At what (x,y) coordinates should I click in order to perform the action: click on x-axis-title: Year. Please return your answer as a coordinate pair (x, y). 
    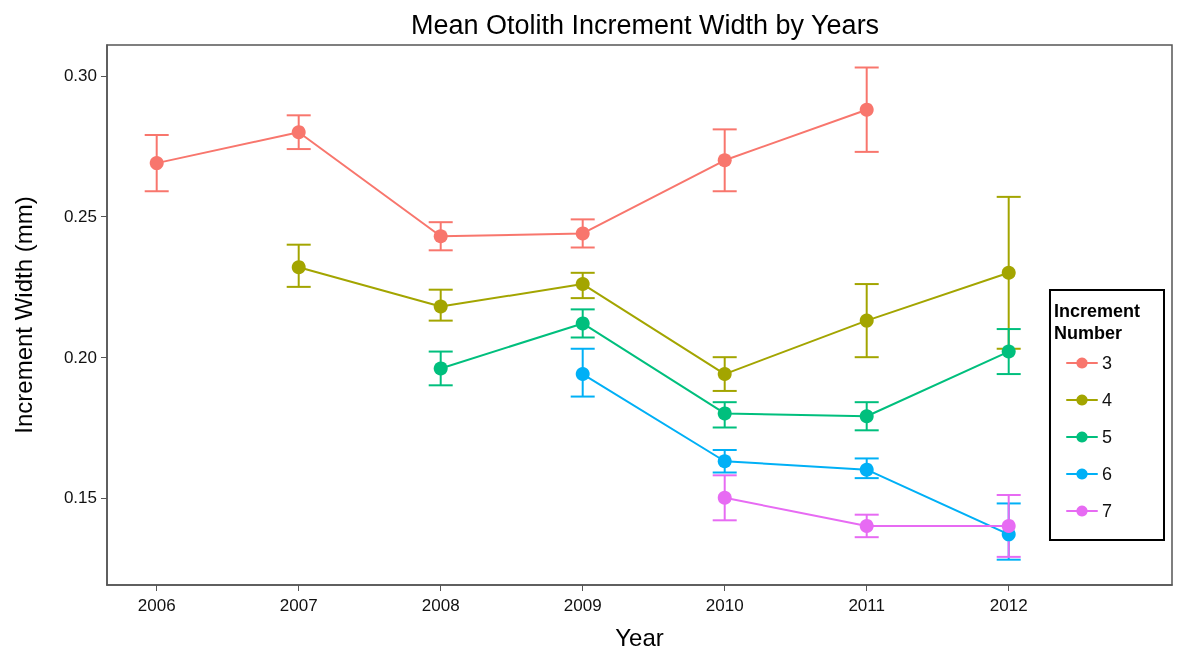
    Looking at the image, I should click on (639, 637).